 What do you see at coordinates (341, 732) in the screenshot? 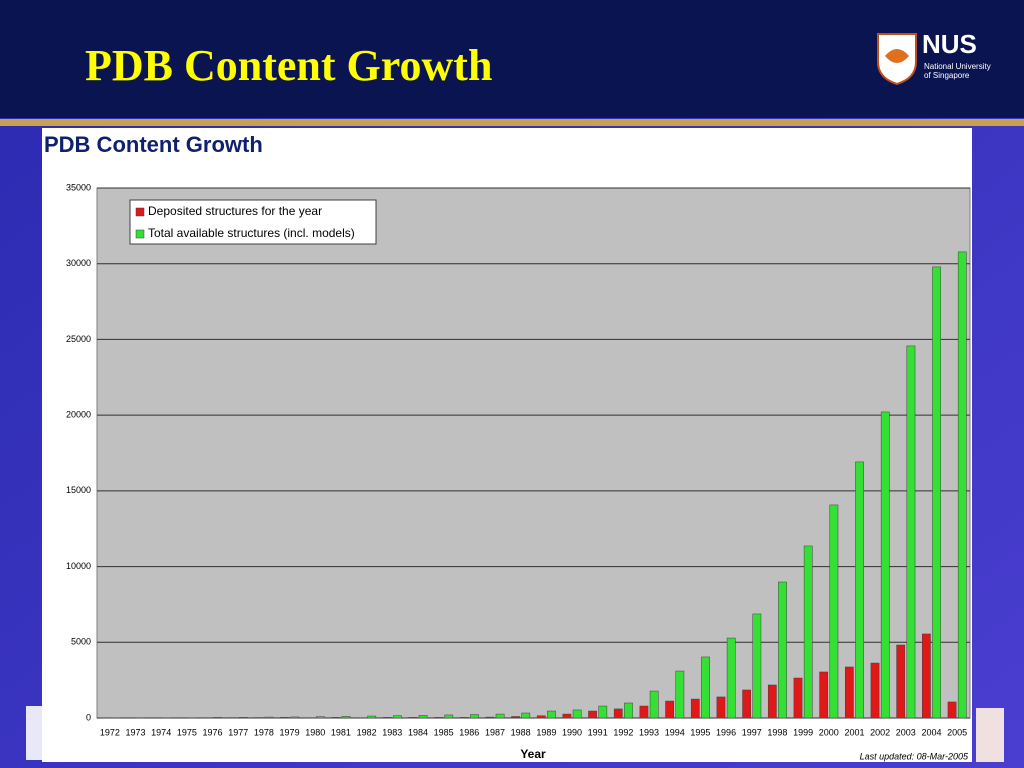
I see `x-tick-label: 1981` at bounding box center [341, 732].